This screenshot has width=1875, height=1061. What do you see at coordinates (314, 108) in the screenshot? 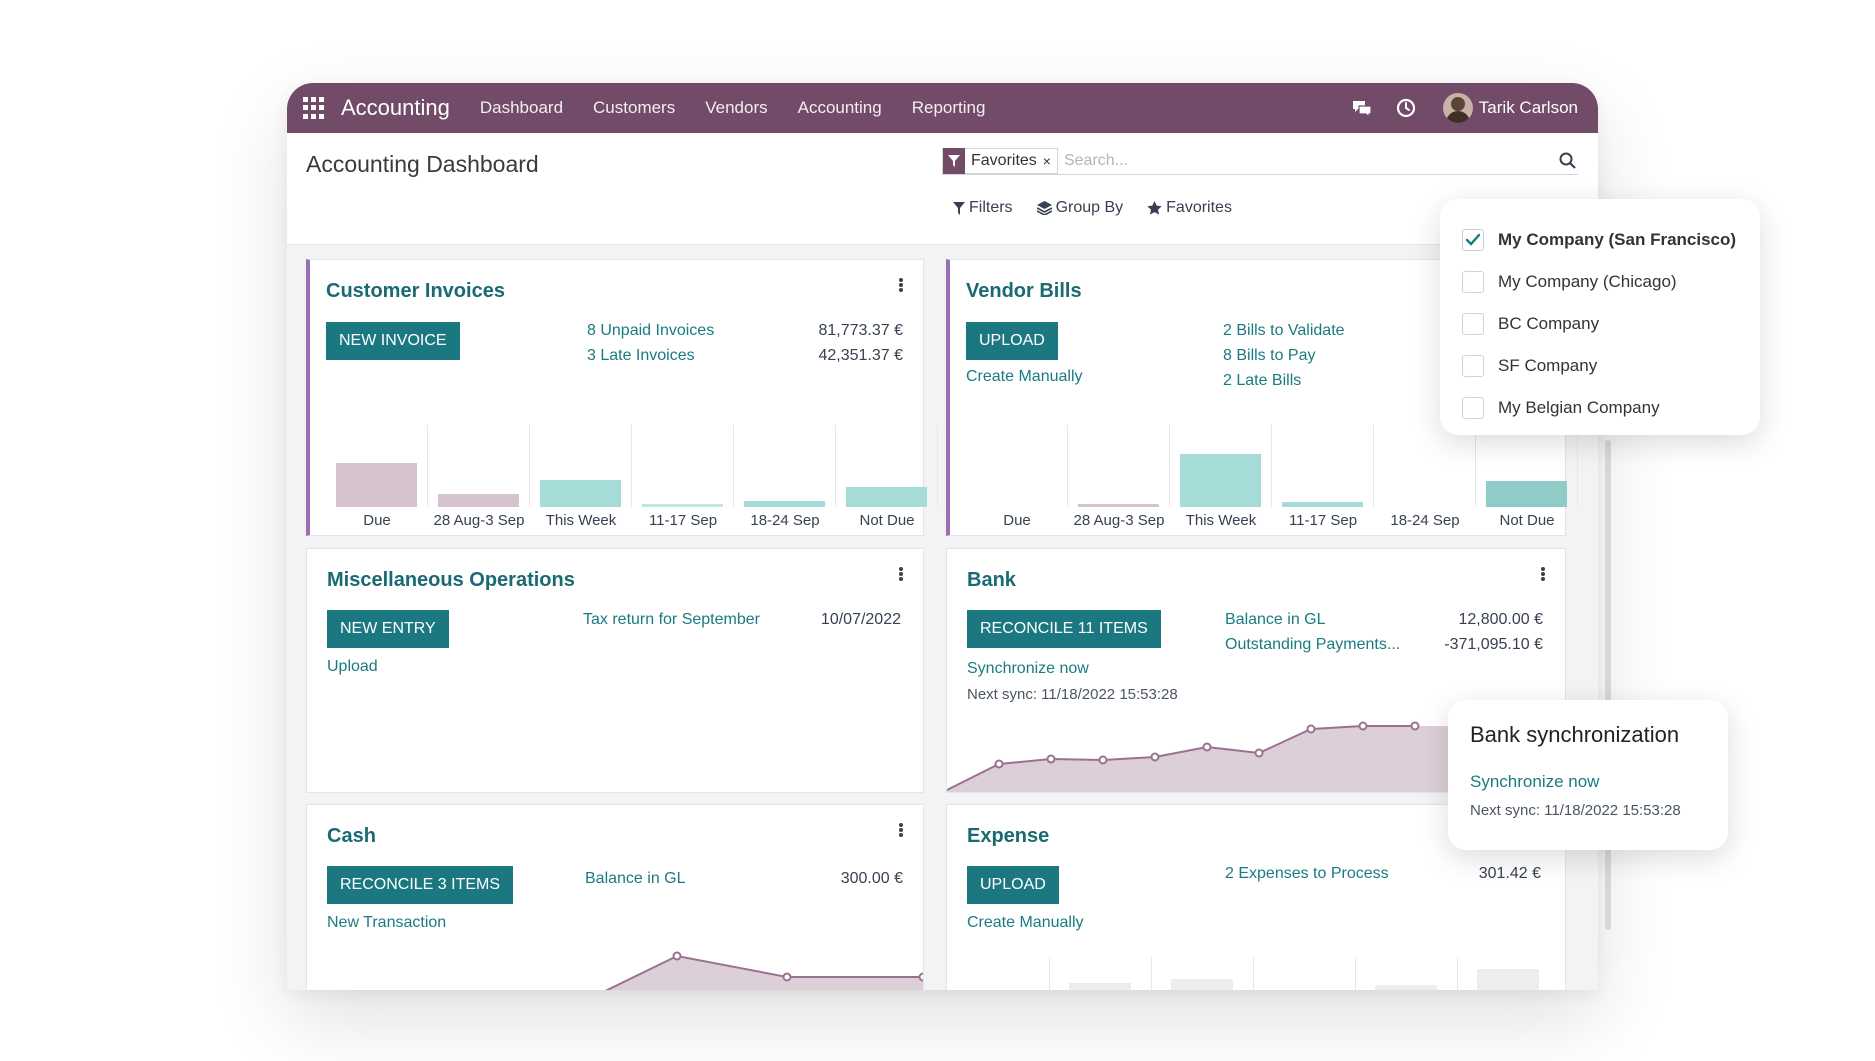
I see `apps-menu-icon` at bounding box center [314, 108].